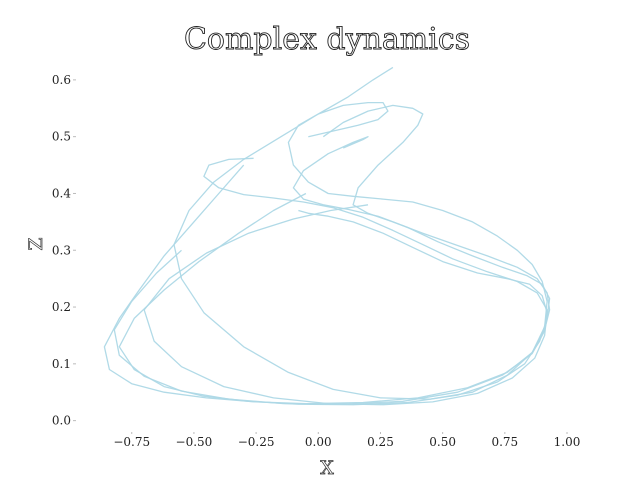 The image size is (640, 480). I want to click on x-tick-label: 0.75, so click(504, 442).